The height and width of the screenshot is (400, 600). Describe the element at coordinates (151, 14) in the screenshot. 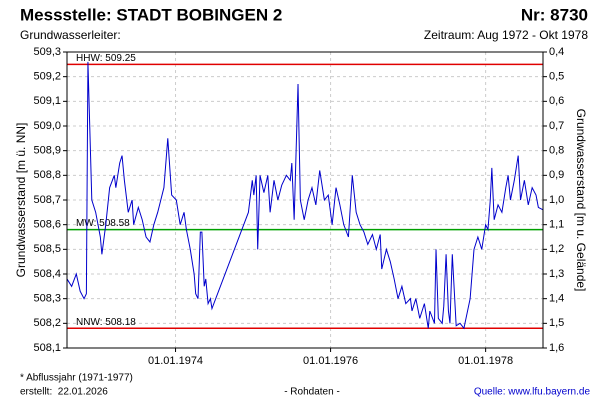

I see `chart-title: Messstelle: STADT BOBINGEN 2` at that location.